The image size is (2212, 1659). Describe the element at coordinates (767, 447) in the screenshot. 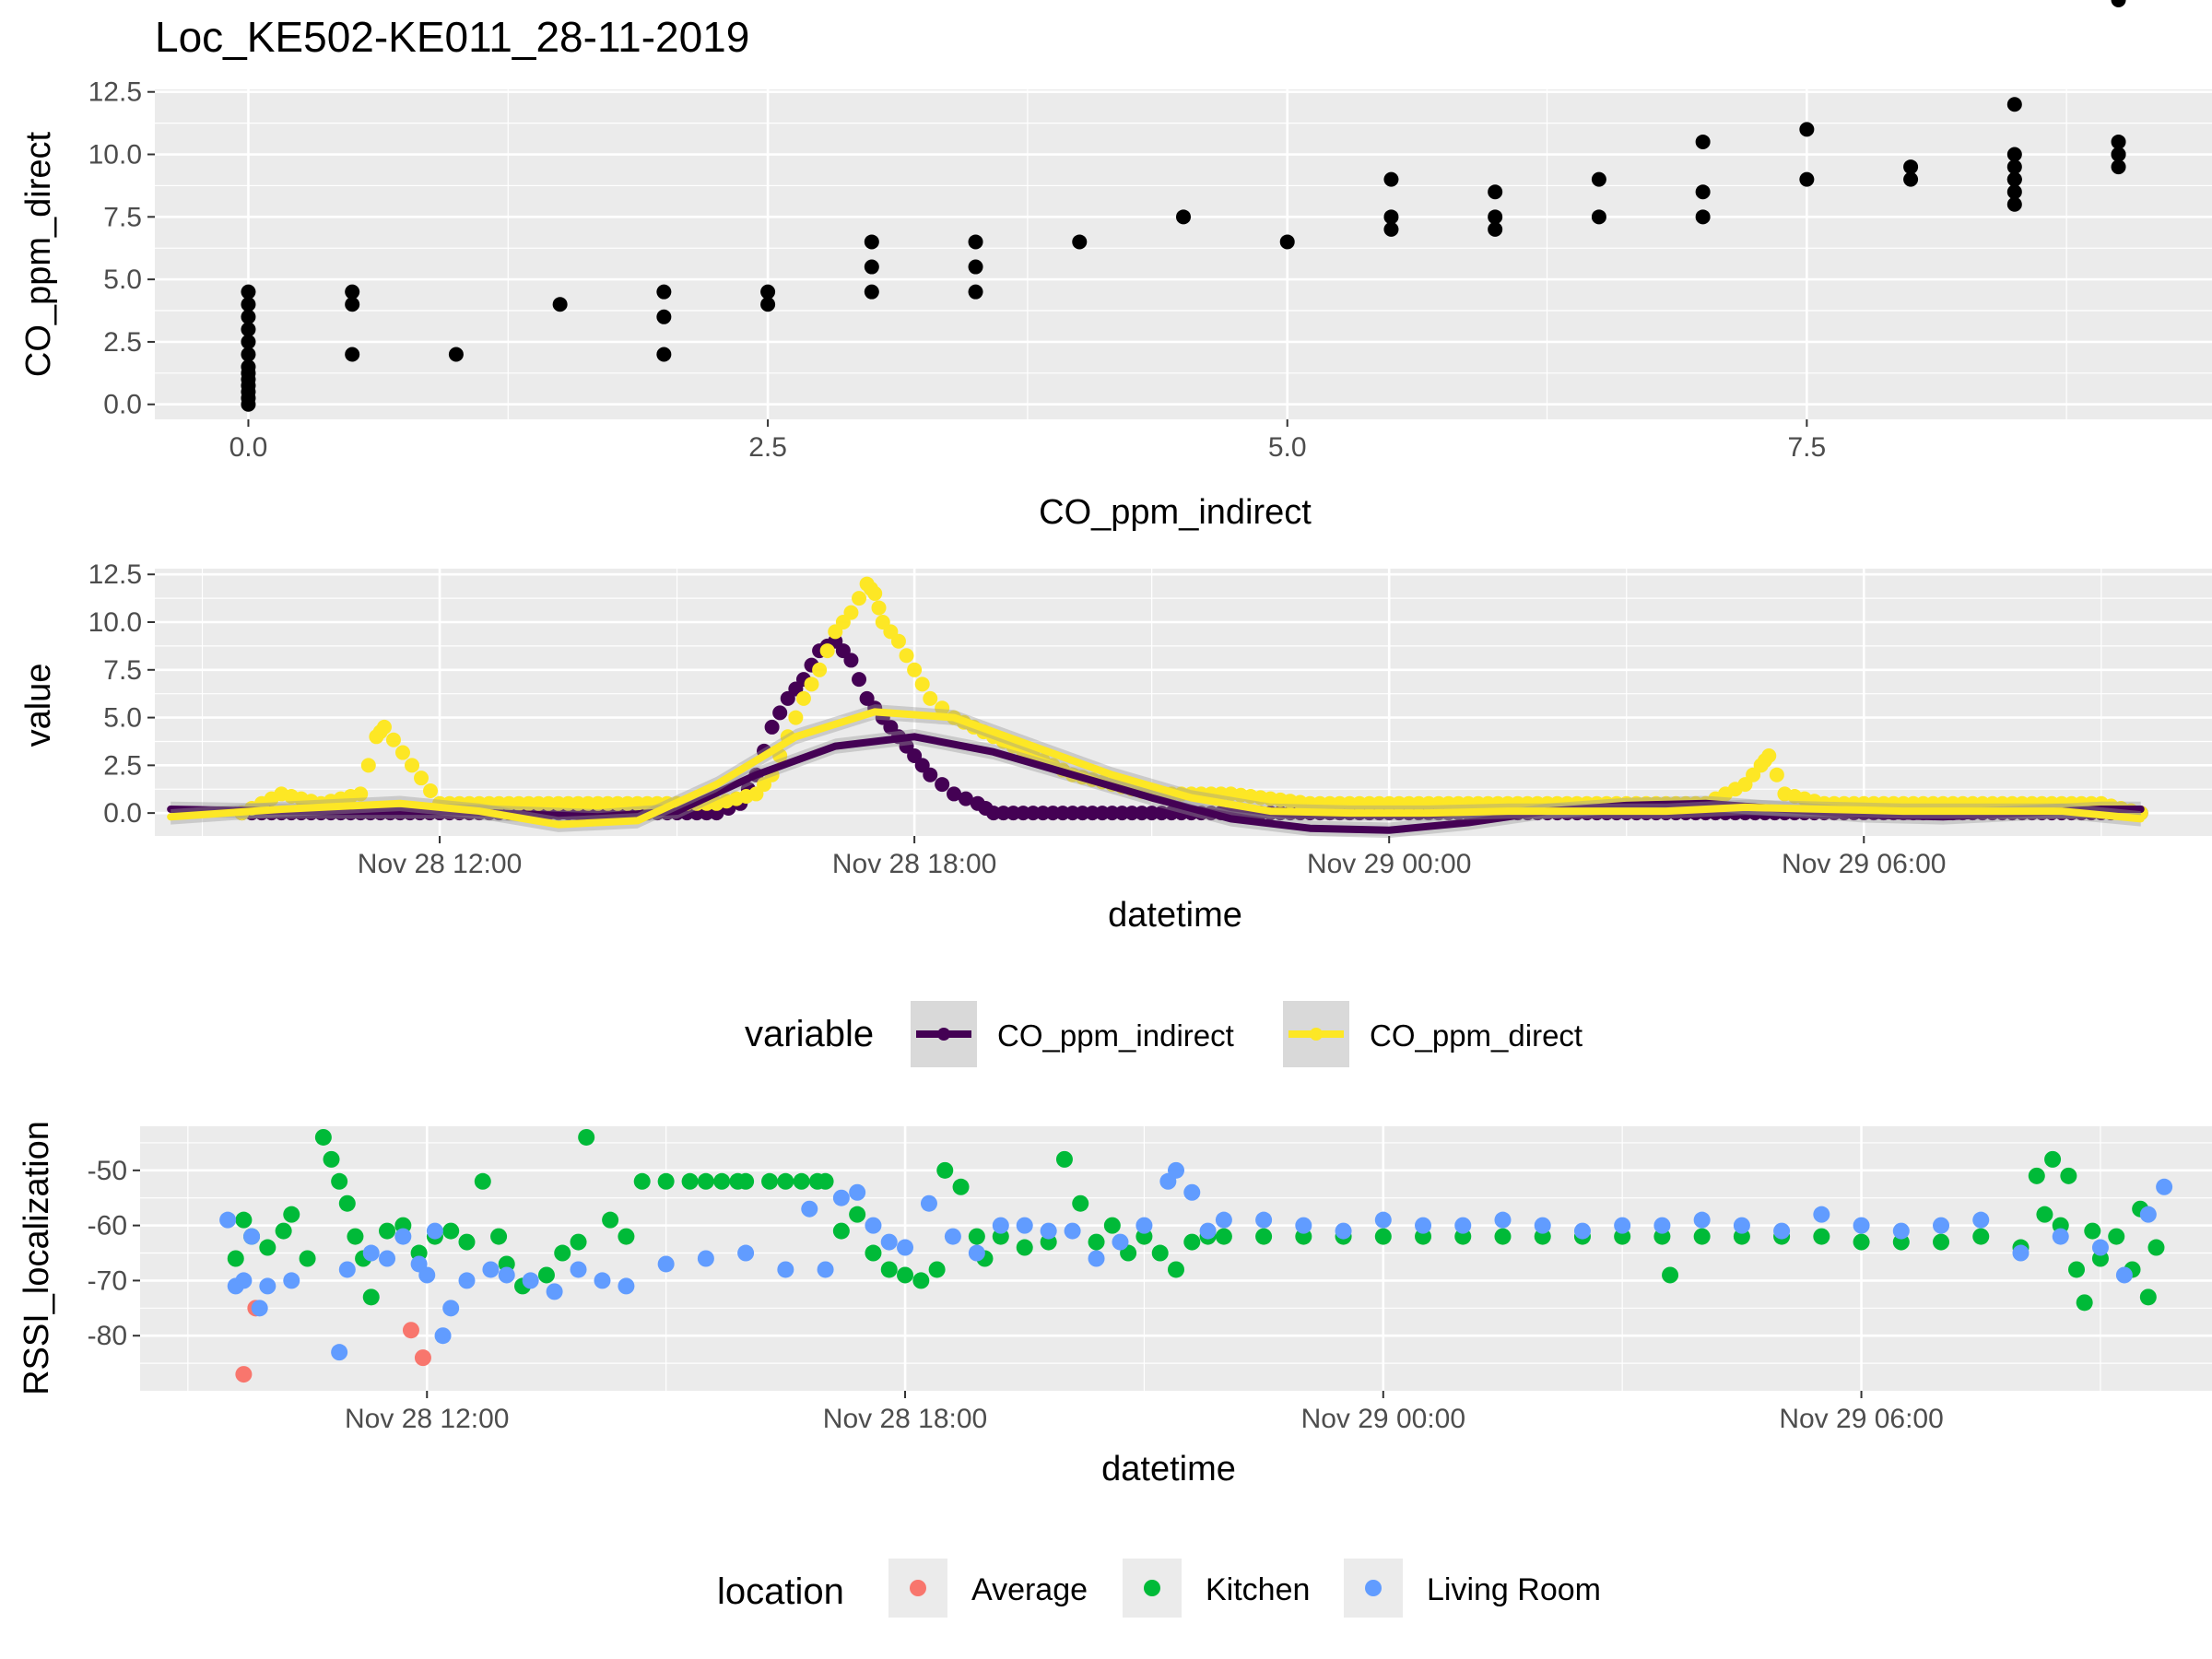

I see `x-tick-label: 2.5` at that location.